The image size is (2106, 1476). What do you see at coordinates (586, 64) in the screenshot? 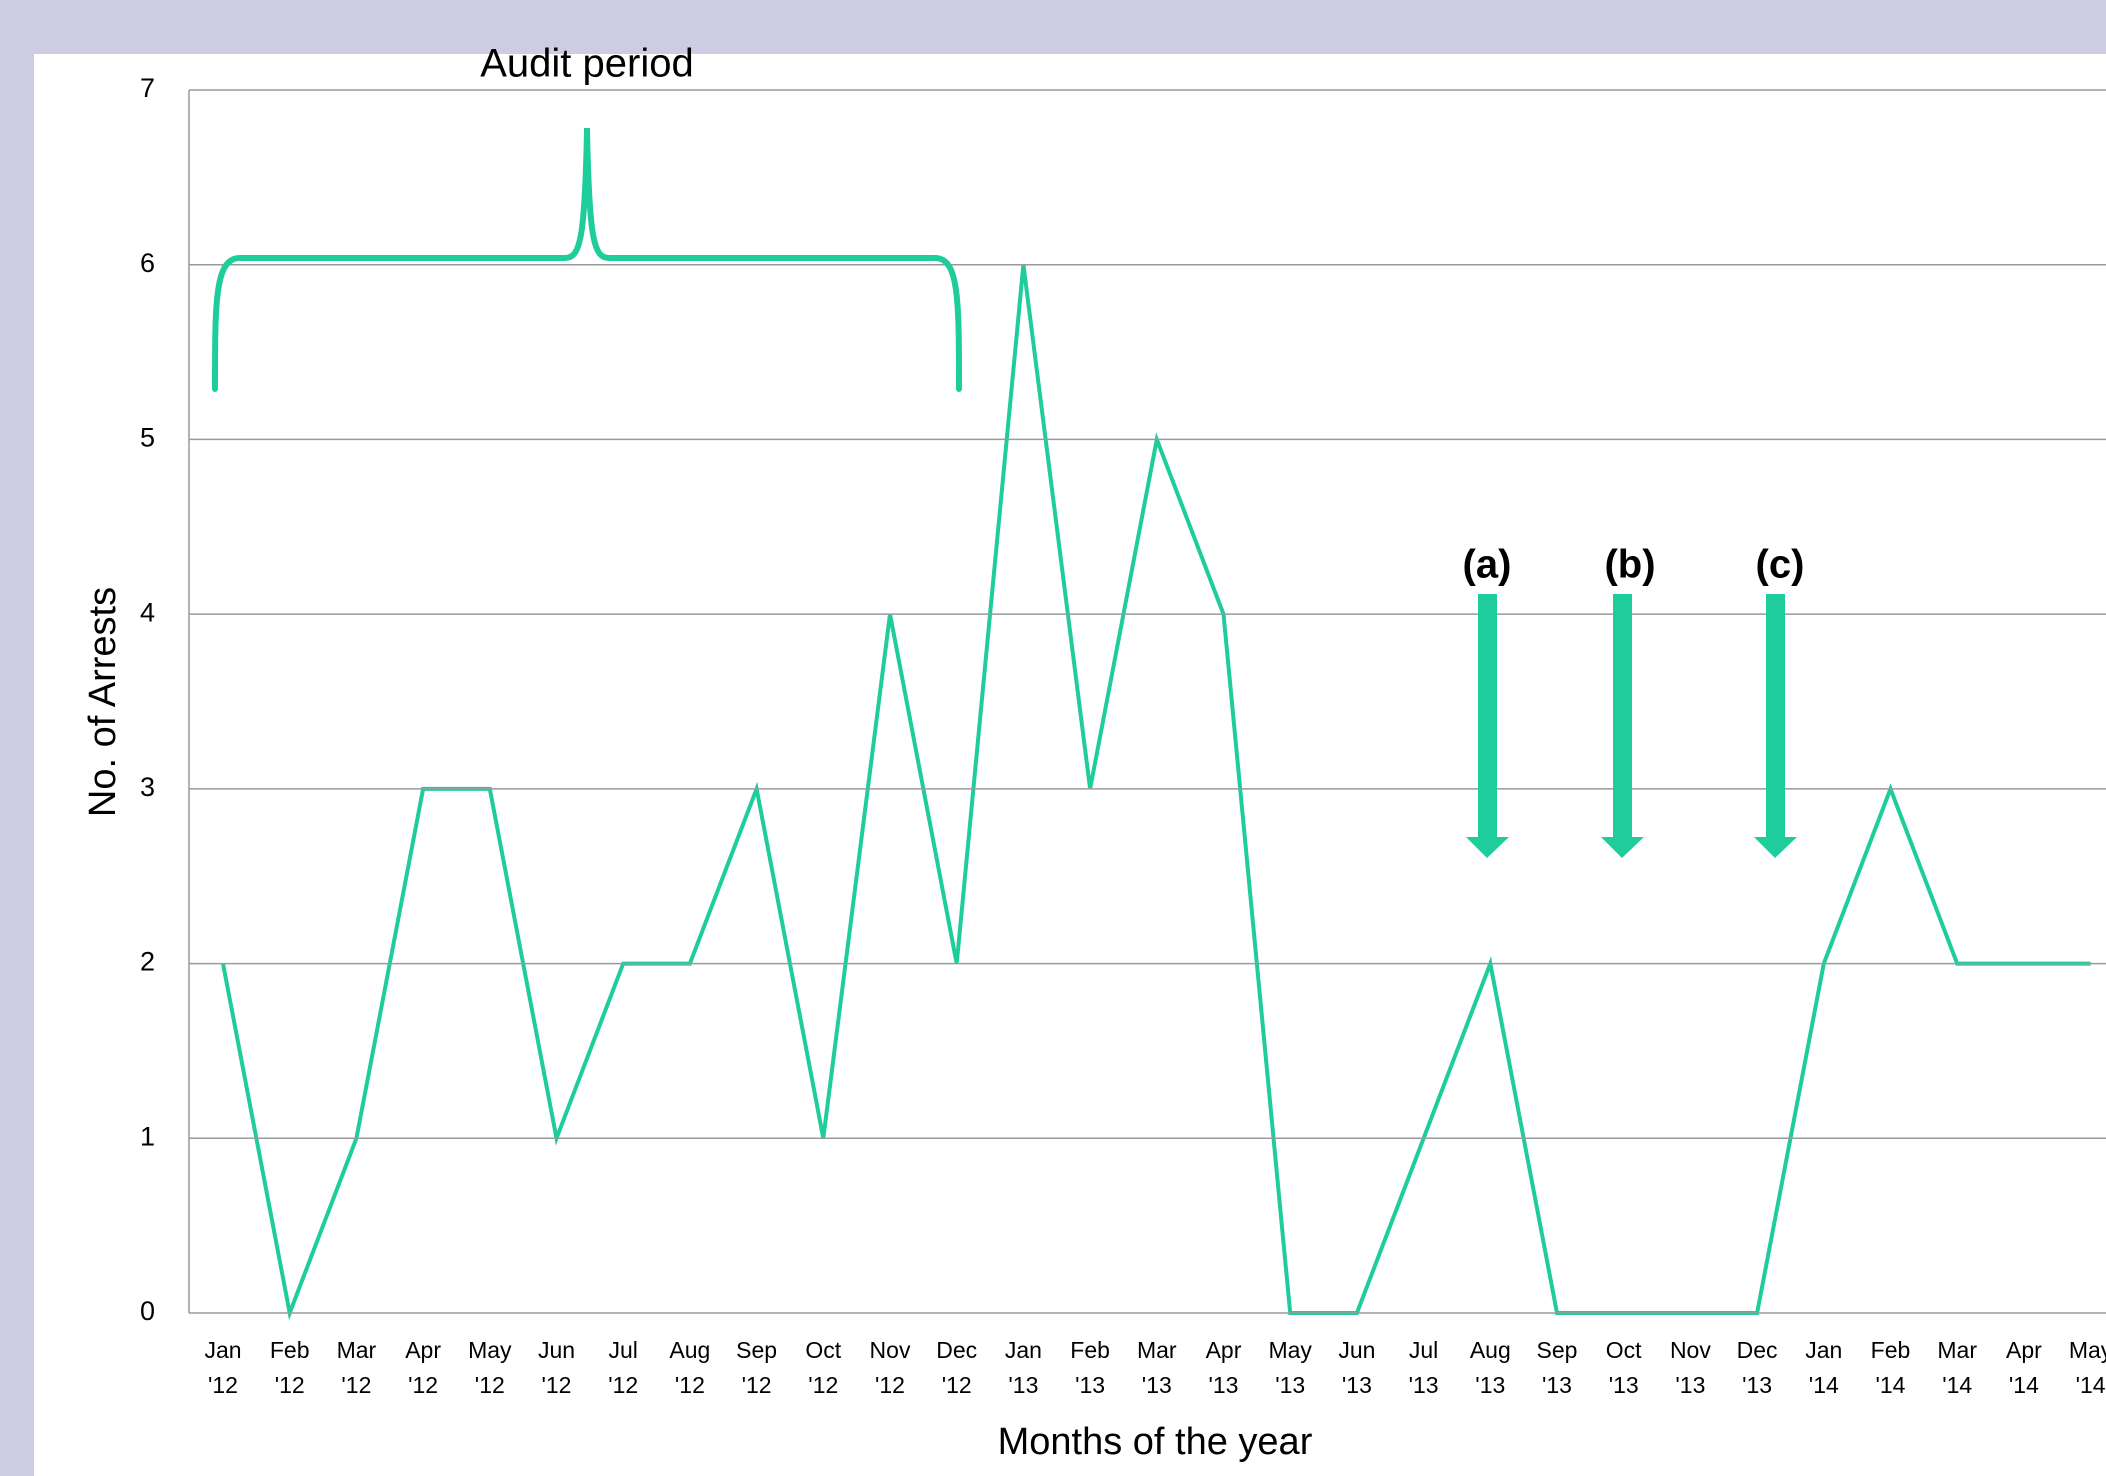
I see `annotation: Audit period` at bounding box center [586, 64].